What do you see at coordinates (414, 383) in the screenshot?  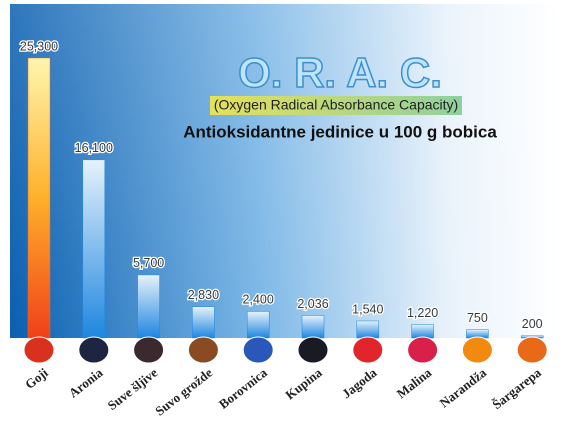 I see `category-label: Malina` at bounding box center [414, 383].